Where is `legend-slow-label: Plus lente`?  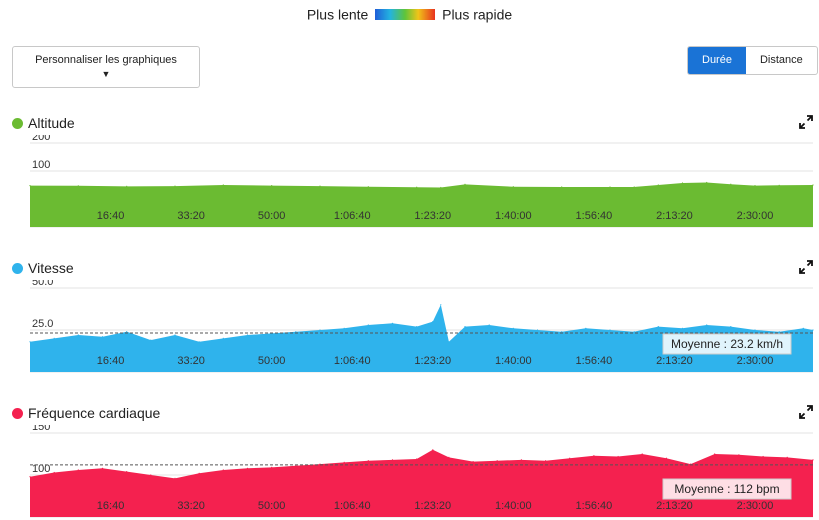
legend-slow-label: Plus lente is located at coordinates (337, 14).